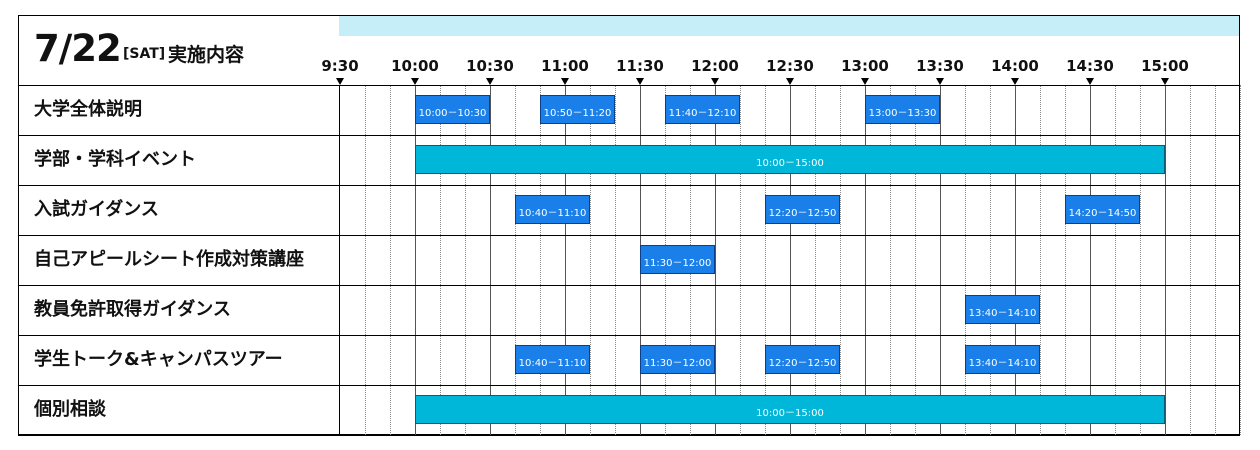  Describe the element at coordinates (206, 55) in the screenshot. I see `page-title: 実施内容` at that location.